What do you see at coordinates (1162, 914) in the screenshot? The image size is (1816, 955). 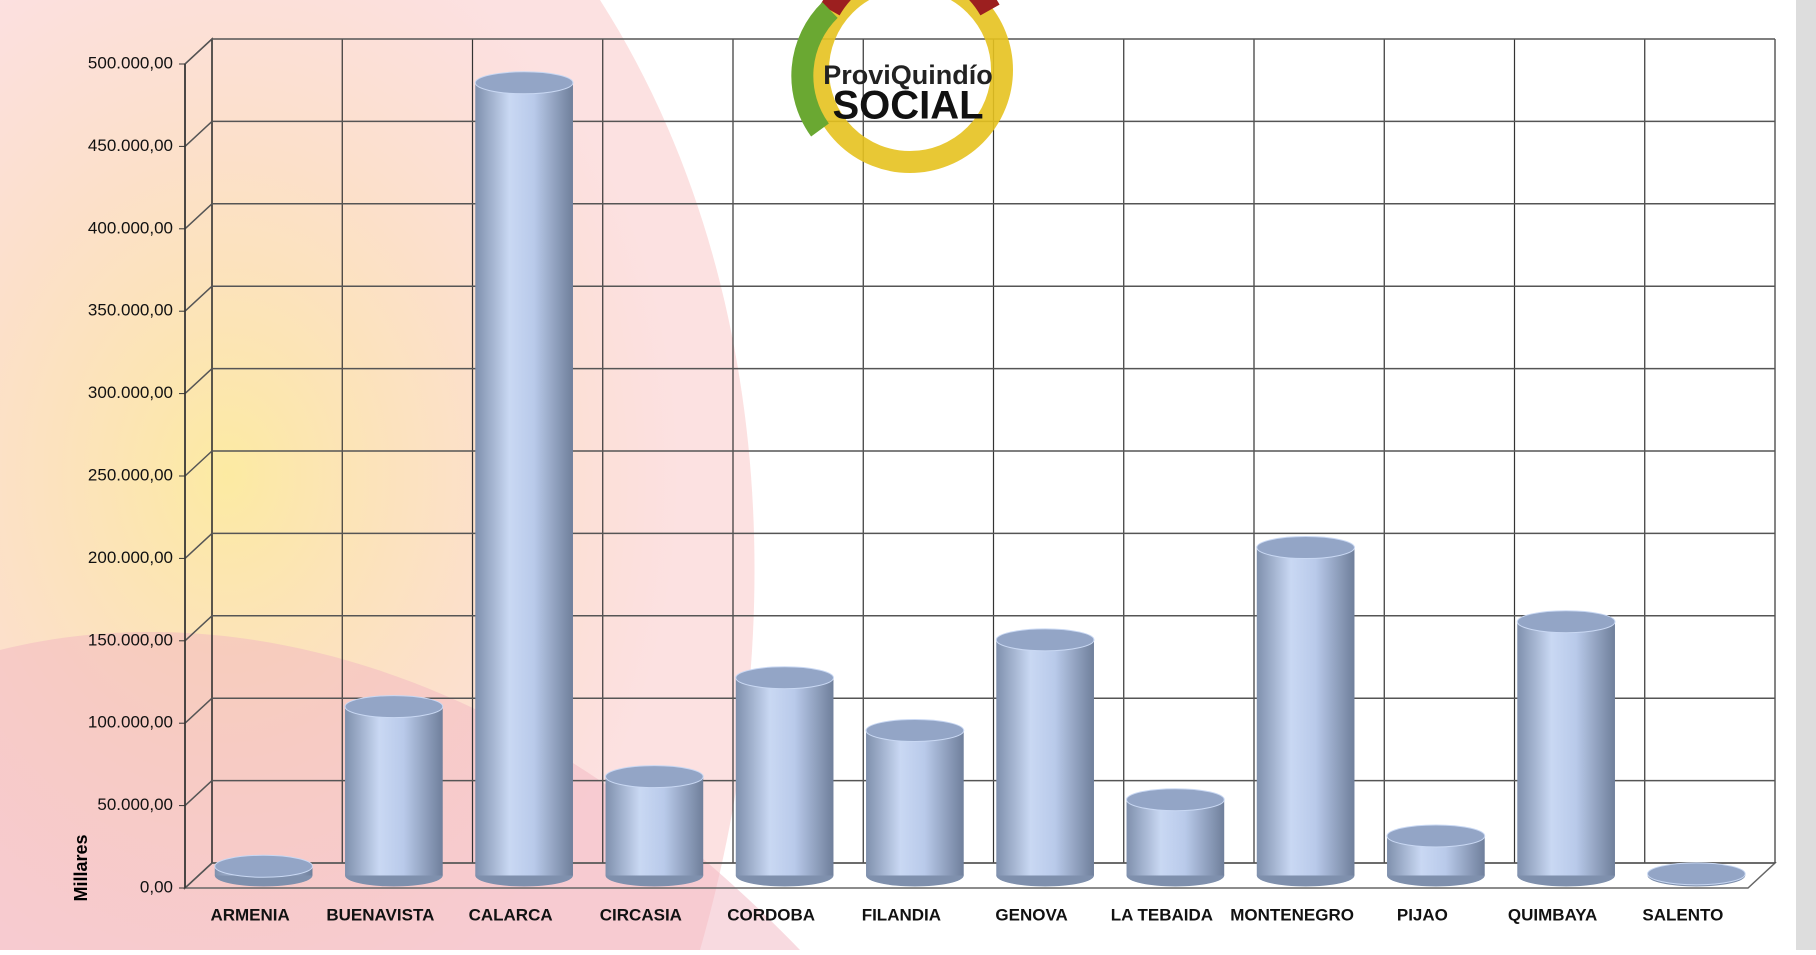 I see `x-tick-label: LA TEBAIDA` at bounding box center [1162, 914].